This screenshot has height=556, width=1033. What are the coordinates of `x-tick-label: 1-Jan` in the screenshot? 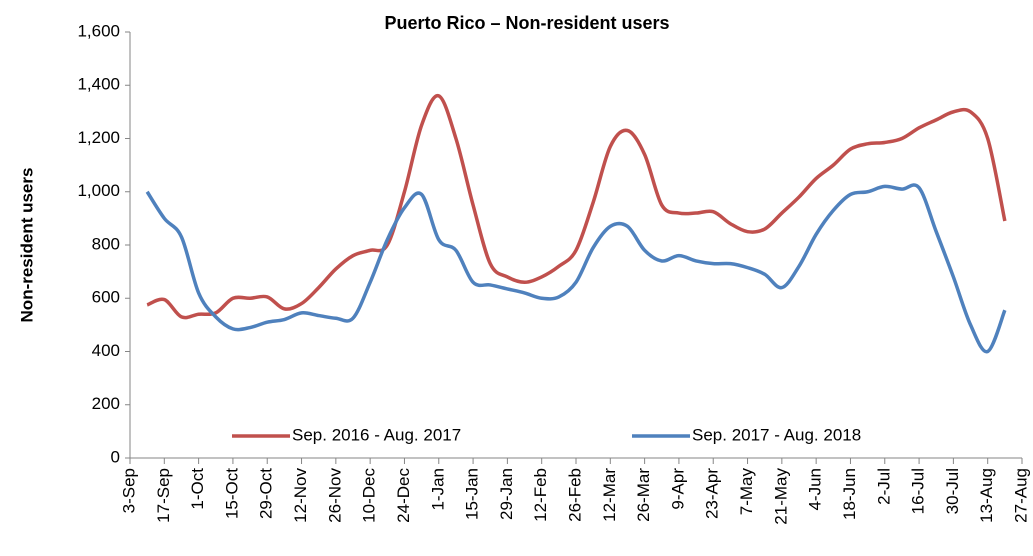 It's located at (437, 489).